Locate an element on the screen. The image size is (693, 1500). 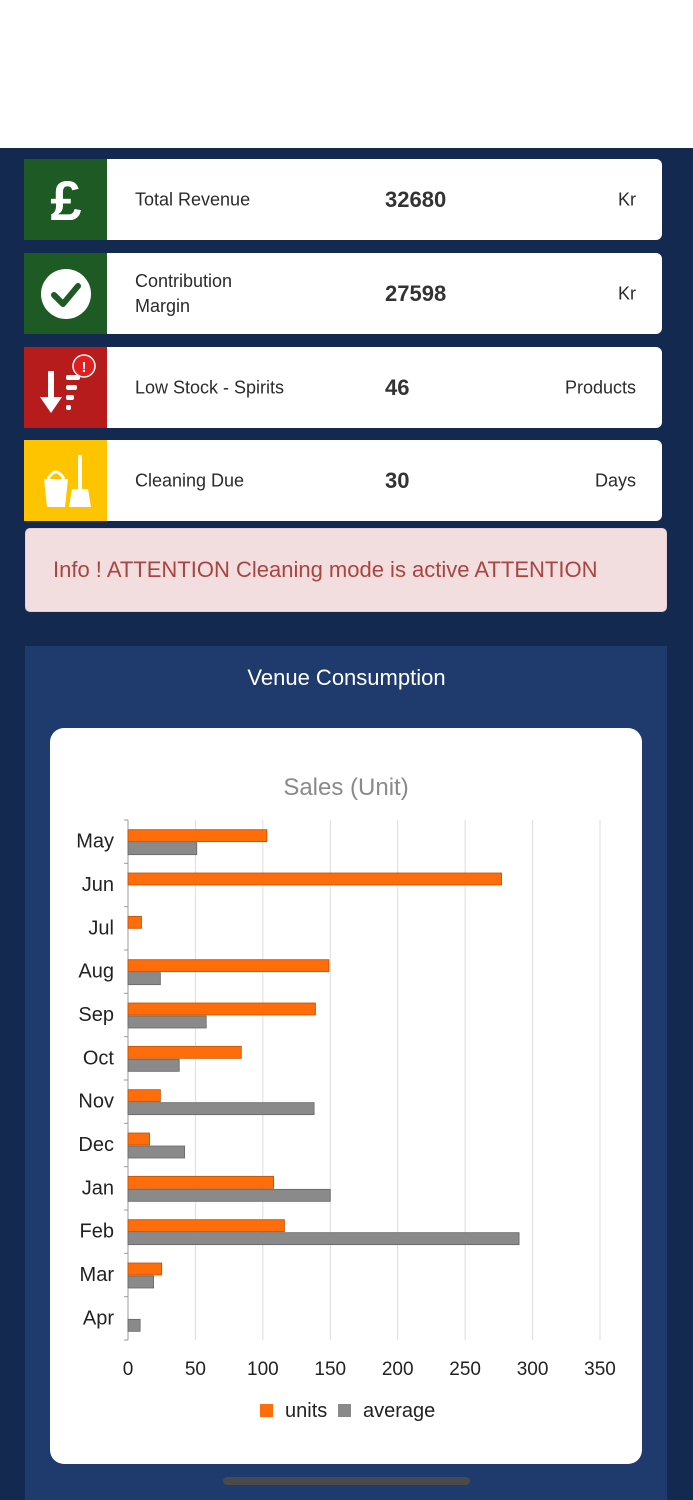
stock-alert-badge: ! is located at coordinates (83, 367).